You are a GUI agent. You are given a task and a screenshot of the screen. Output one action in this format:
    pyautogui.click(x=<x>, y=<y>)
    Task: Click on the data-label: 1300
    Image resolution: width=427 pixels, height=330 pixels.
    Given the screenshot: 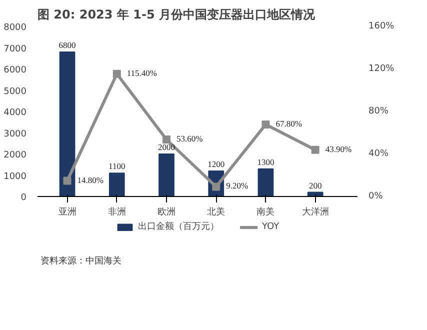 What is the action you would take?
    pyautogui.click(x=265, y=161)
    